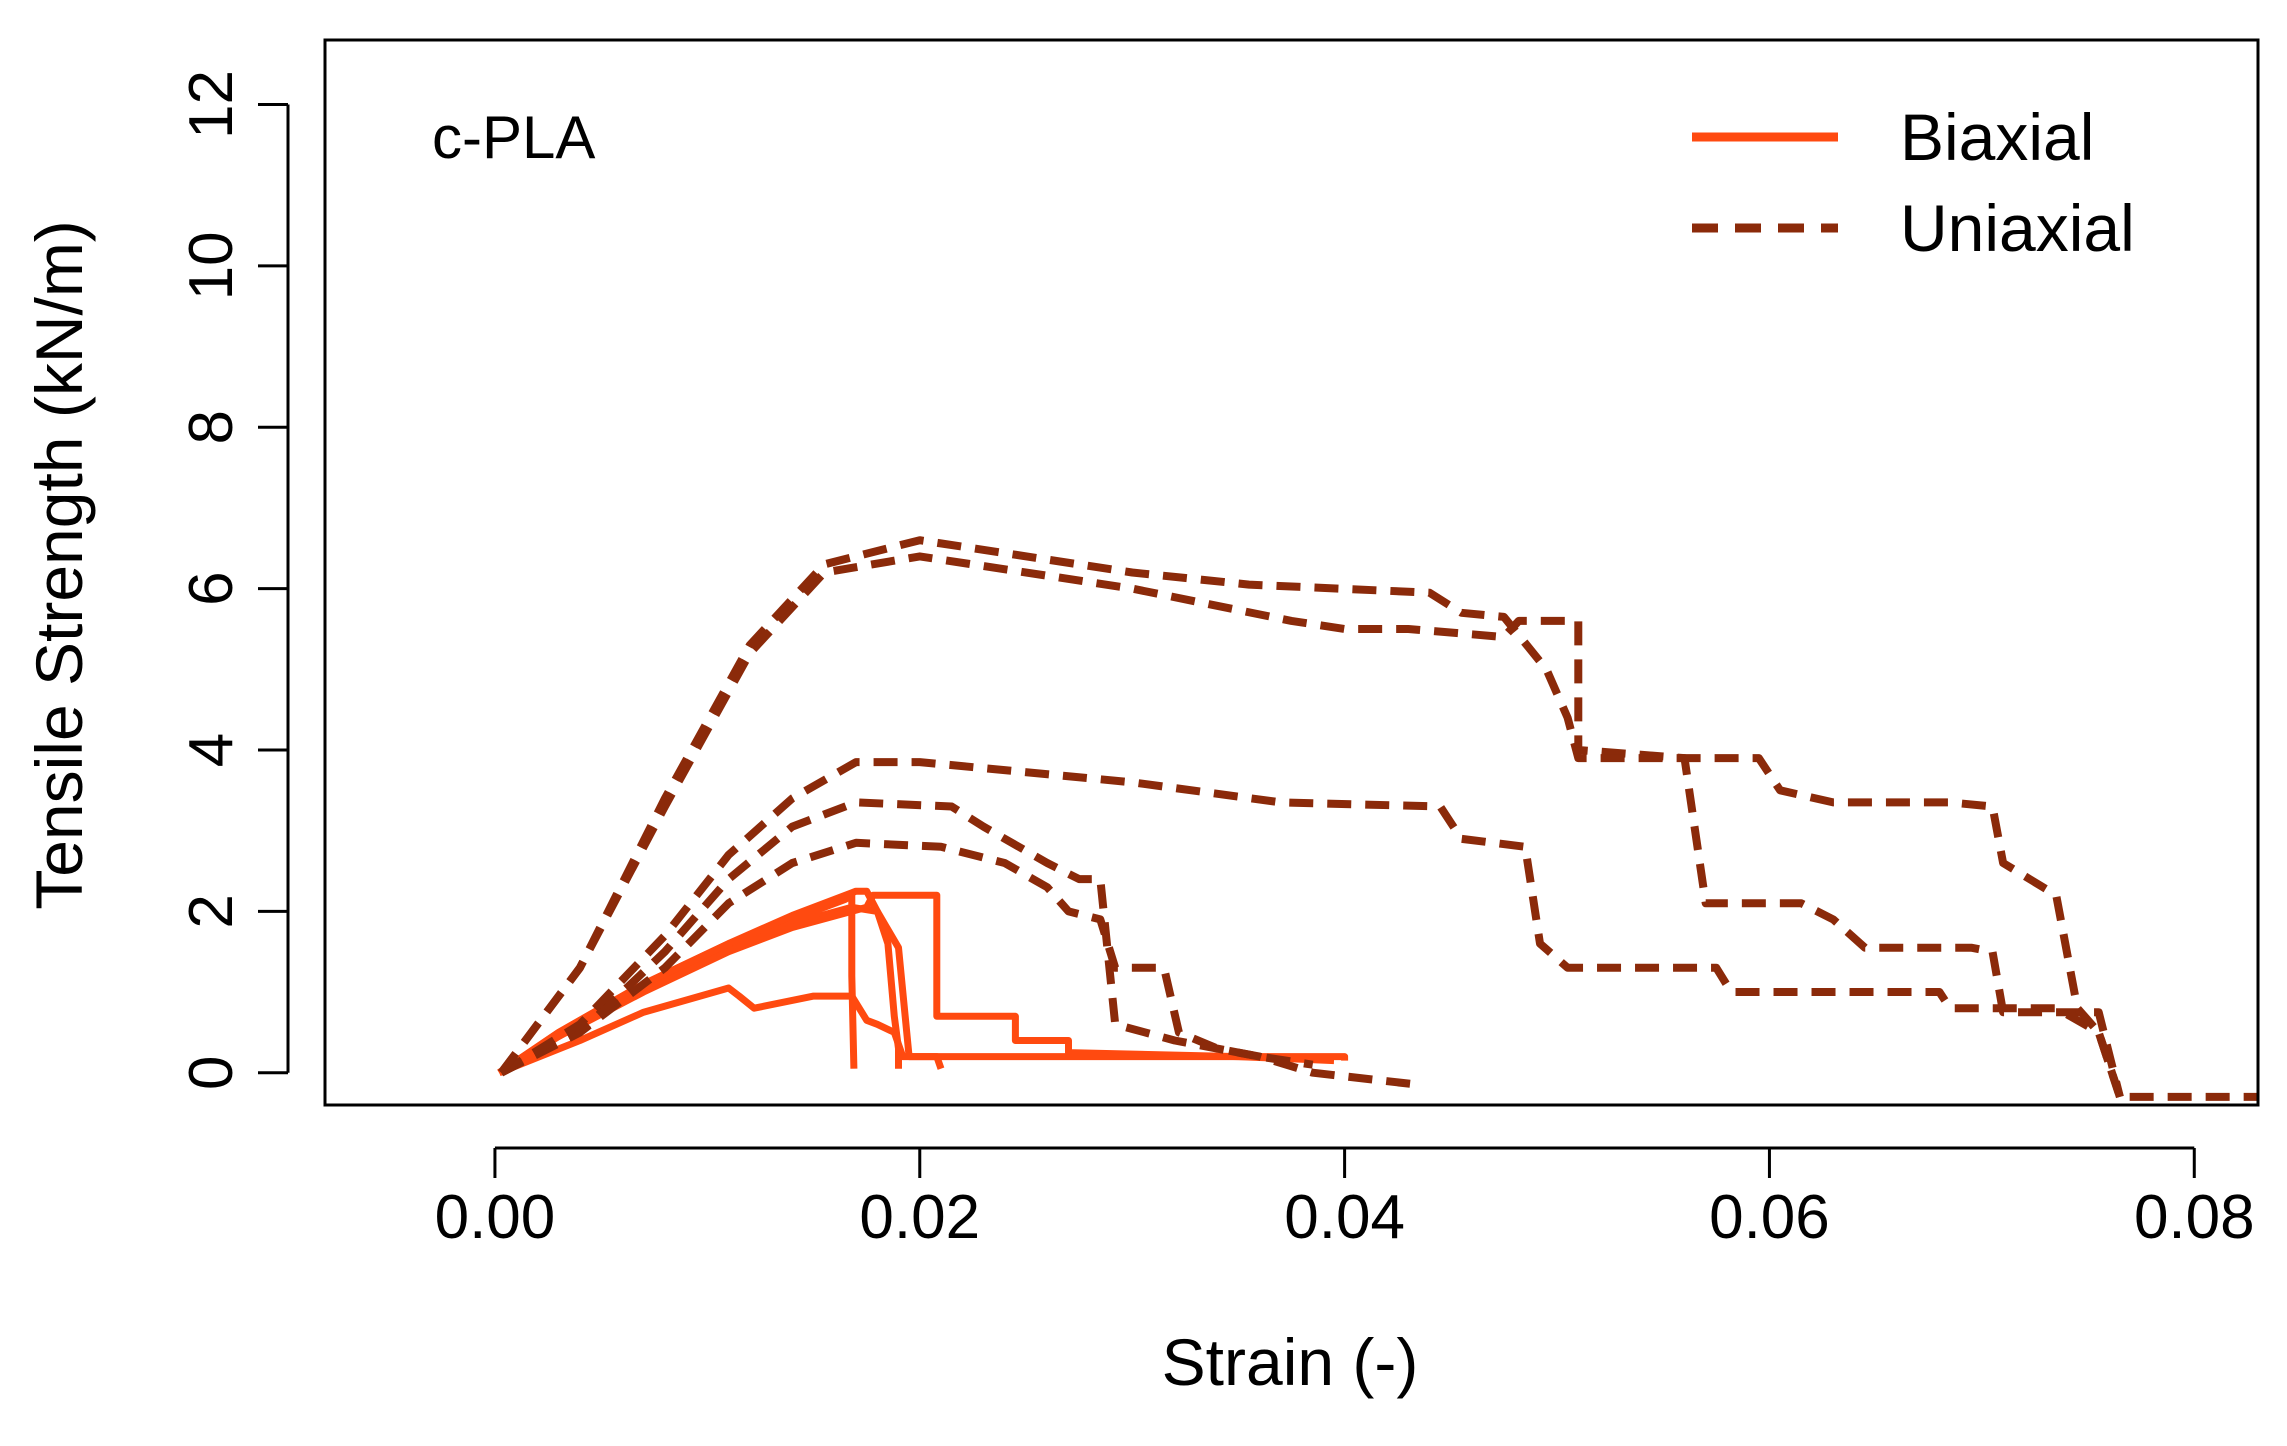 The image size is (2287, 1446). I want to click on y-axis-label: Tensile Strength (kN/m), so click(59, 565).